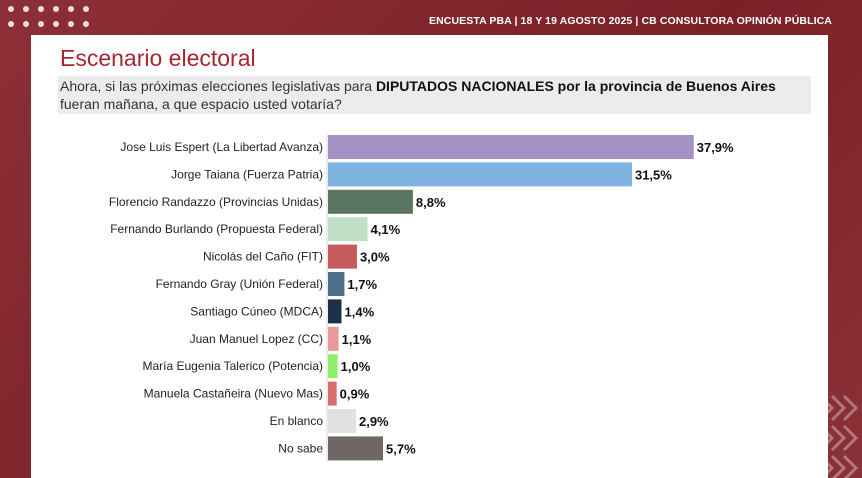 This screenshot has width=862, height=478. Describe the element at coordinates (375, 257) in the screenshot. I see `bar-value-label: 3,0%` at that location.